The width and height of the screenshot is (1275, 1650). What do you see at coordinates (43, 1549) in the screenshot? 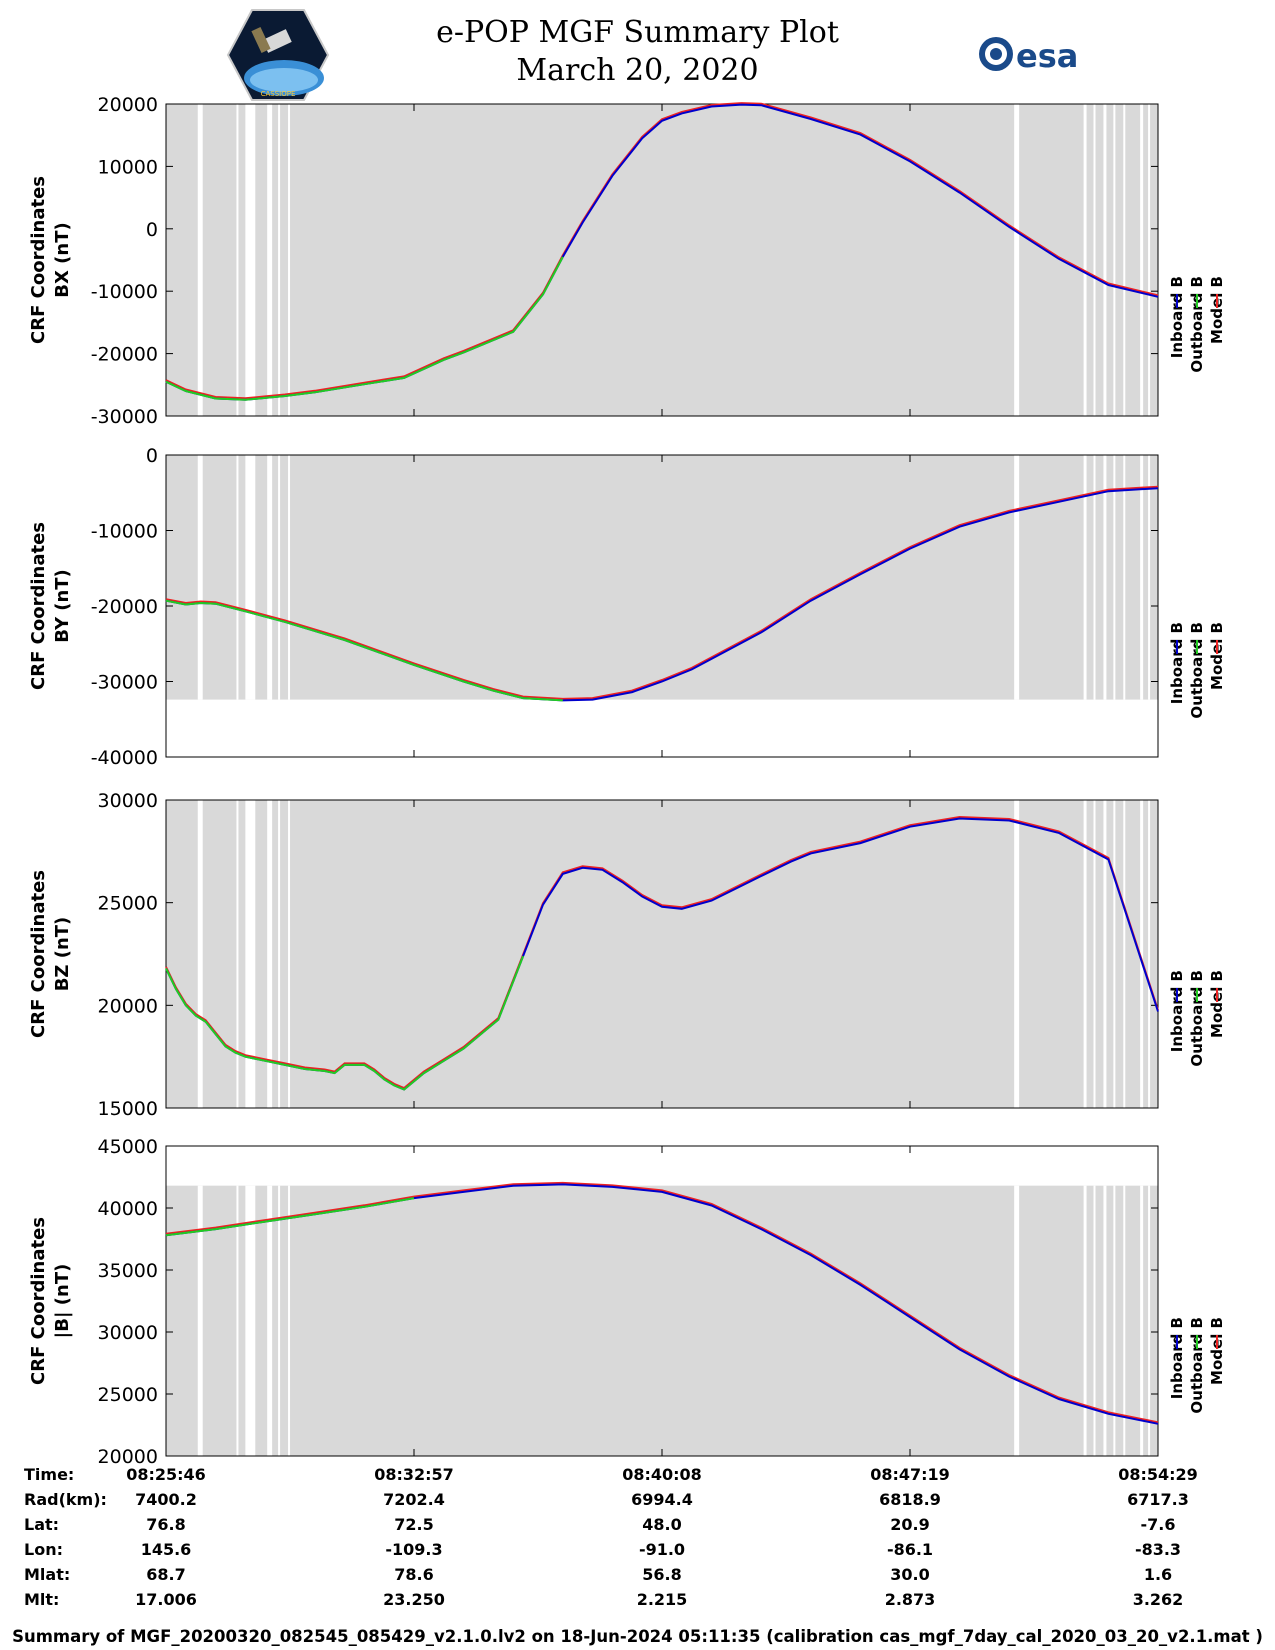
I see `ephemeris-row-label: Lon:` at bounding box center [43, 1549].